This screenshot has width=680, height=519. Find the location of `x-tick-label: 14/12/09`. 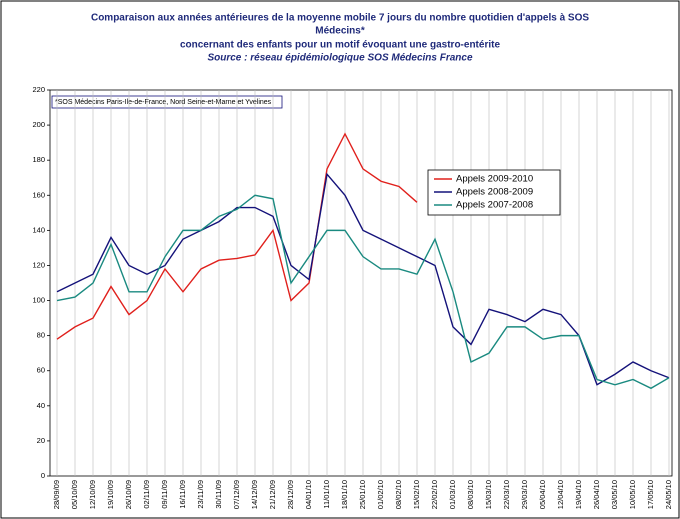

x-tick-label: 14/12/09 is located at coordinates (254, 494).